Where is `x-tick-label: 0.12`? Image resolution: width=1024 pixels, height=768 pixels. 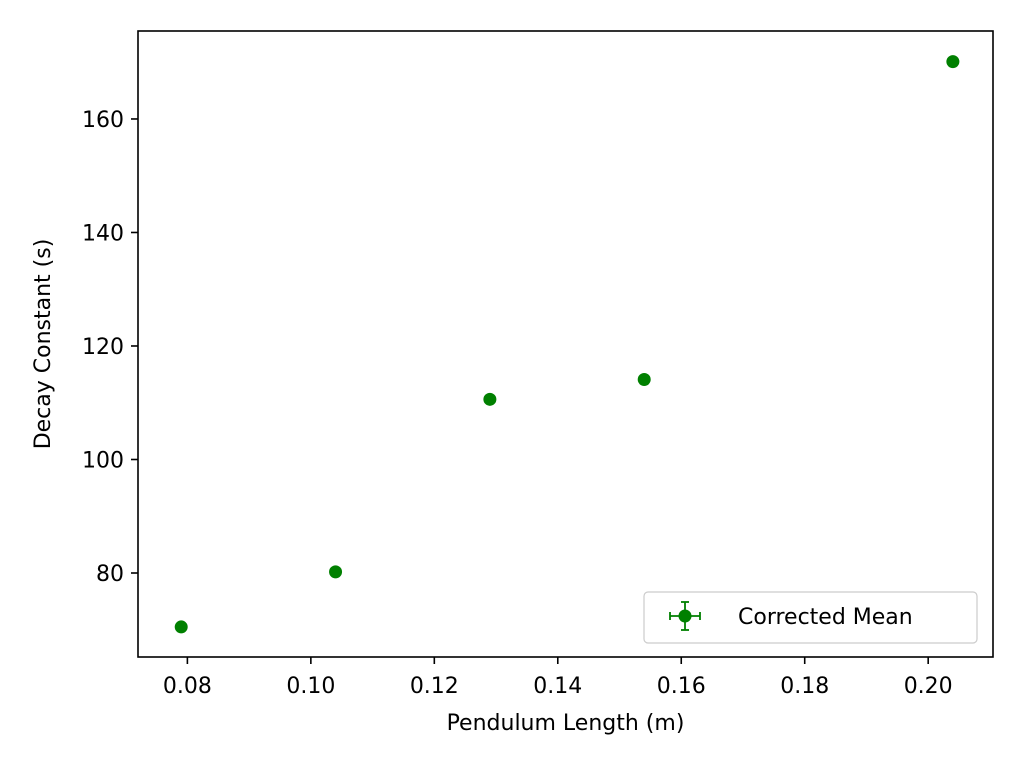
x-tick-label: 0.12 is located at coordinates (434, 686).